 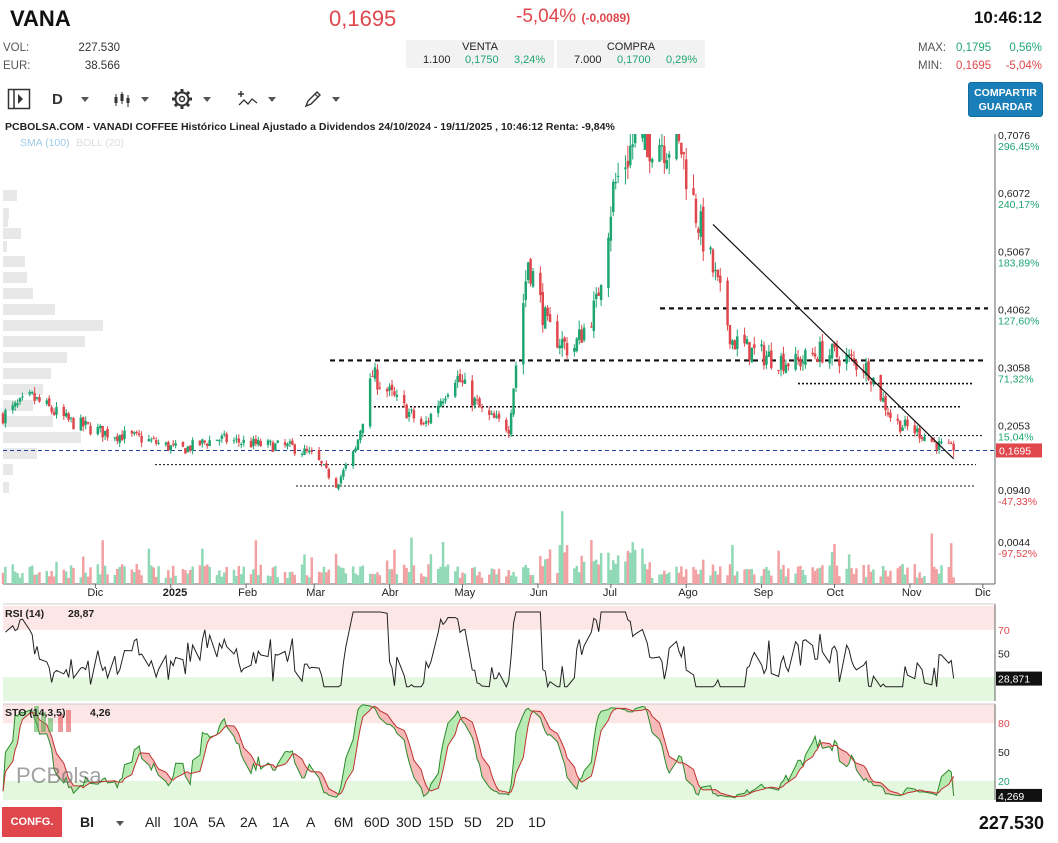 What do you see at coordinates (377, 822) in the screenshot?
I see `period-button-60d: 60D` at bounding box center [377, 822].